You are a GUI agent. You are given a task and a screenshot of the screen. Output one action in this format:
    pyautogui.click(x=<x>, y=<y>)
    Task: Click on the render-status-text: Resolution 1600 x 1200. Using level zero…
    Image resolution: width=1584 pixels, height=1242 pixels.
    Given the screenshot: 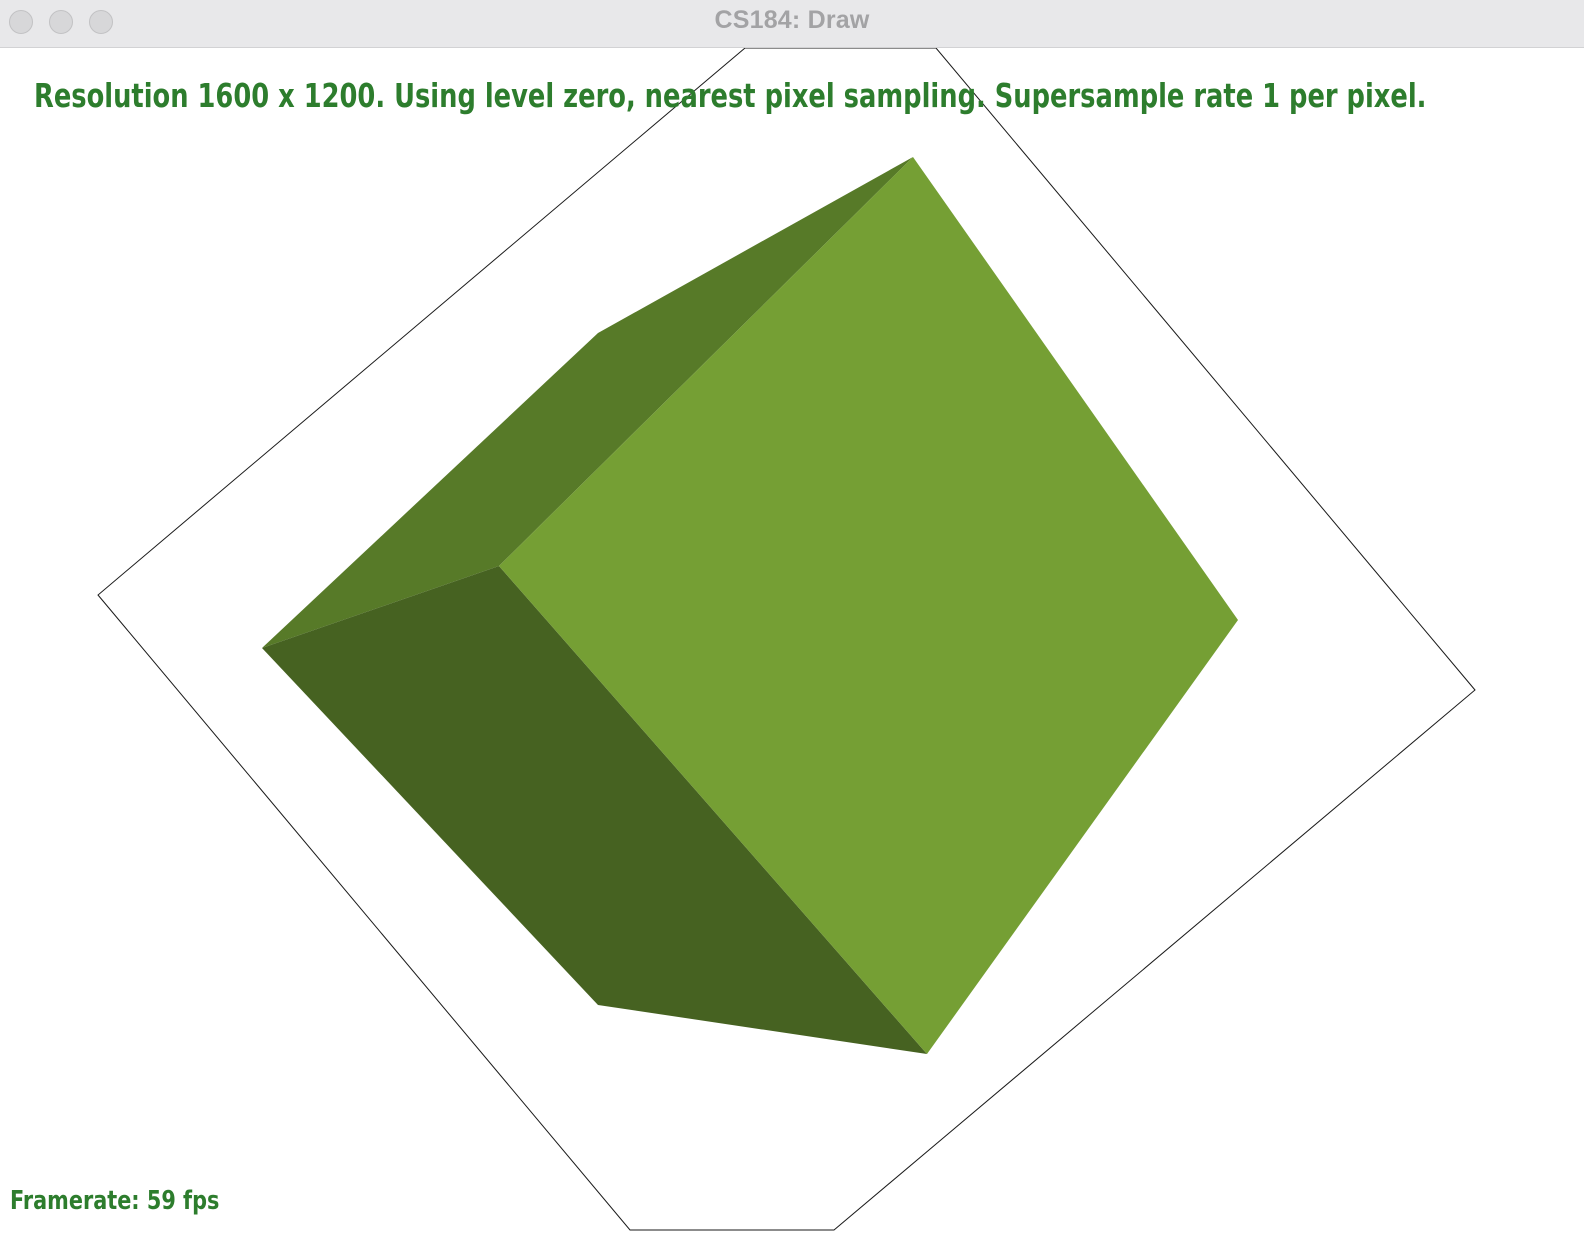 What is the action you would take?
    pyautogui.click(x=730, y=95)
    